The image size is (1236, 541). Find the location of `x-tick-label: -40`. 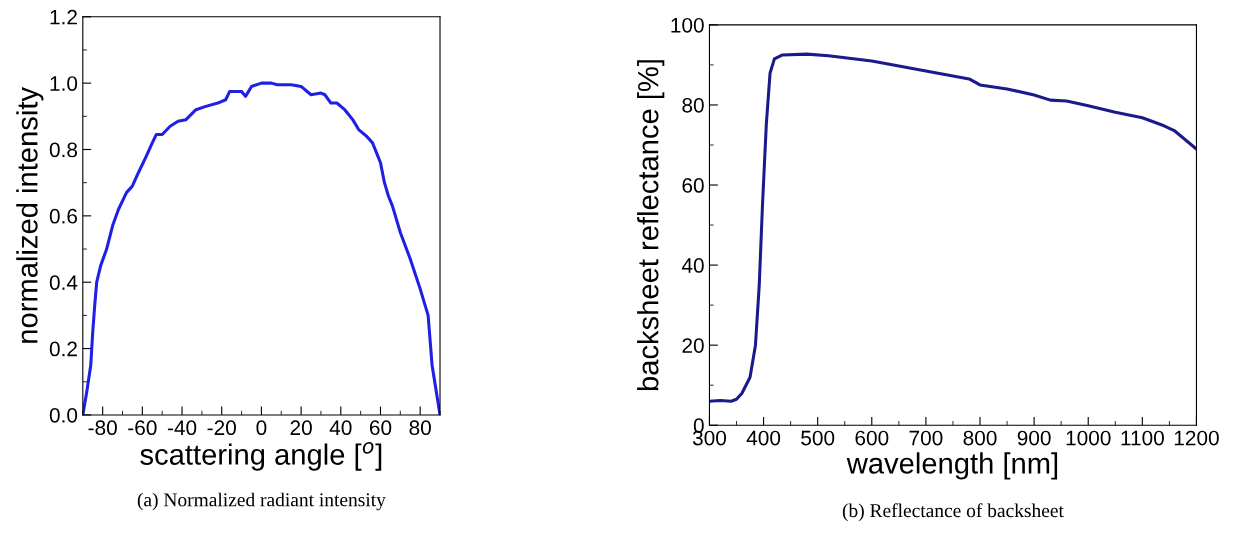

x-tick-label: -40 is located at coordinates (182, 428).